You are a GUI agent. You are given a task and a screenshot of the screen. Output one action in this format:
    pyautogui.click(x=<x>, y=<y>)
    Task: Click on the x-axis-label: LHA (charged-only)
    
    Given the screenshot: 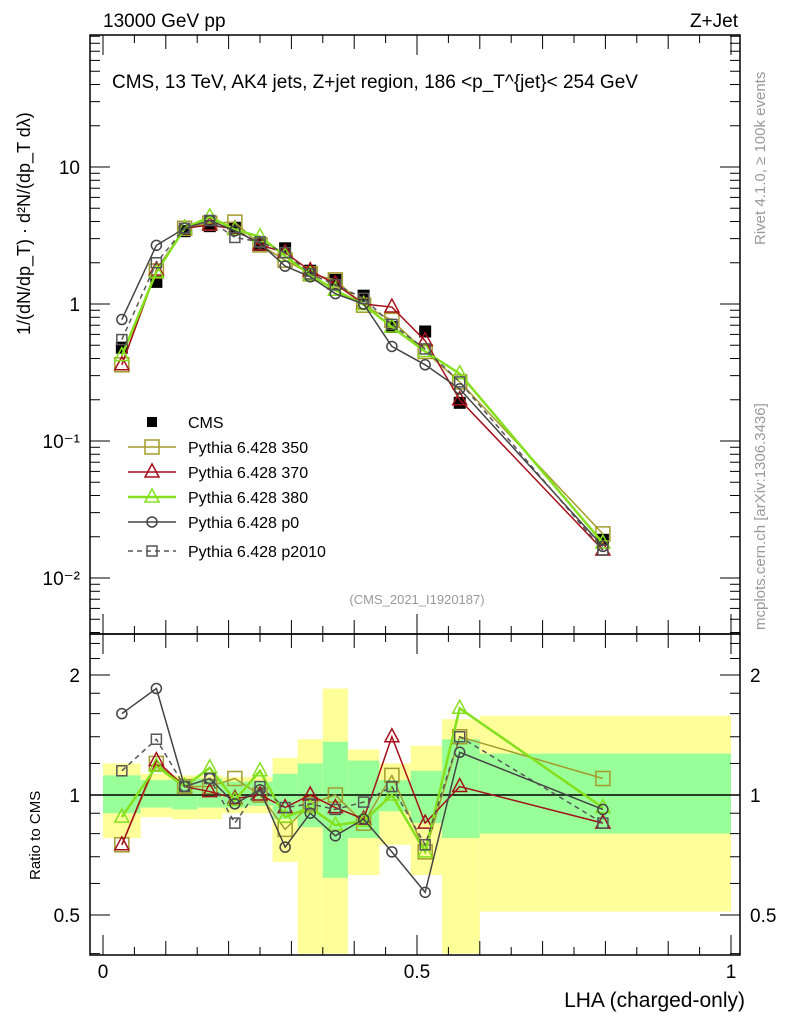 What is the action you would take?
    pyautogui.click(x=654, y=1000)
    